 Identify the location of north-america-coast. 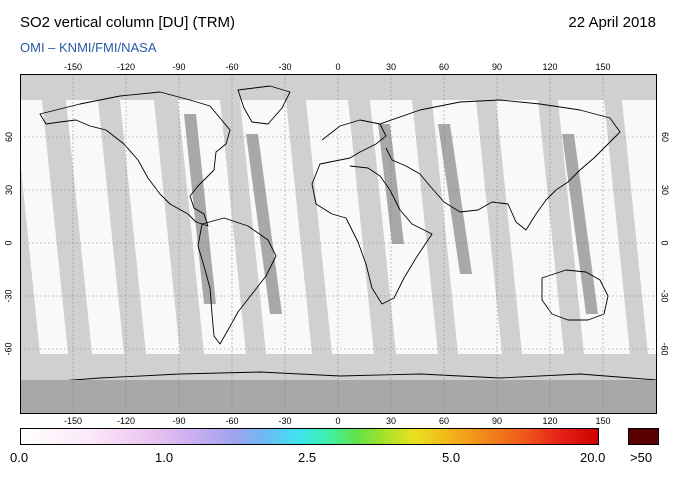
(135, 159).